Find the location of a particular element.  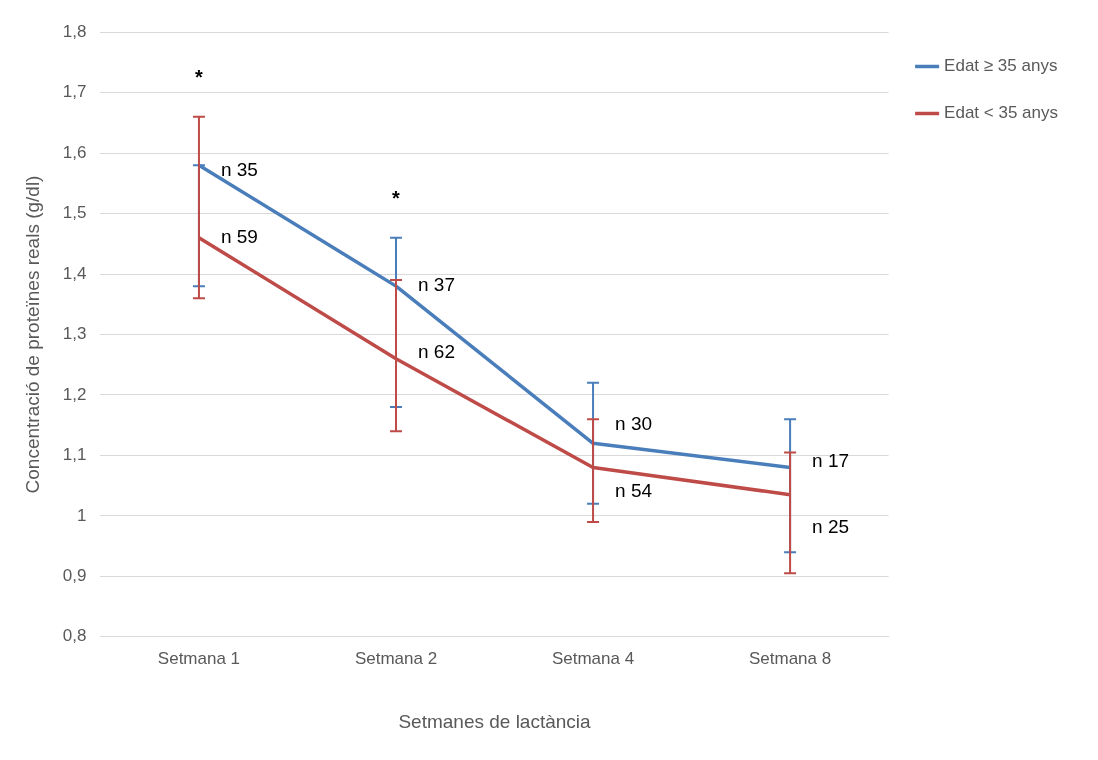

y-tick-label: 1,8 is located at coordinates (74, 31).